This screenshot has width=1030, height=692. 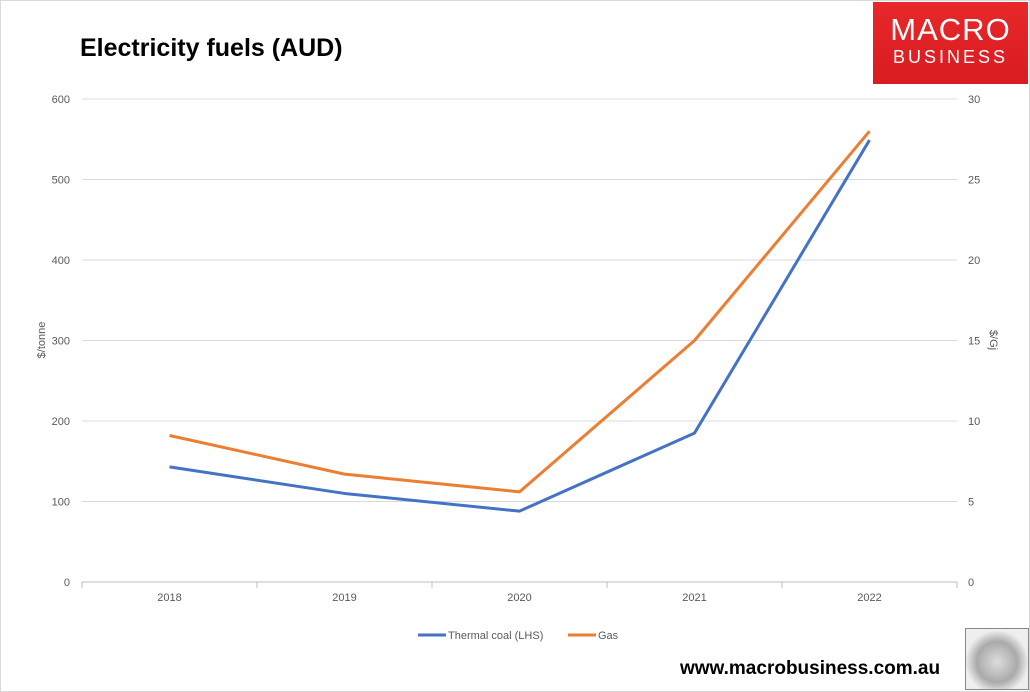 I want to click on y2-tick-label: 0, so click(x=971, y=583).